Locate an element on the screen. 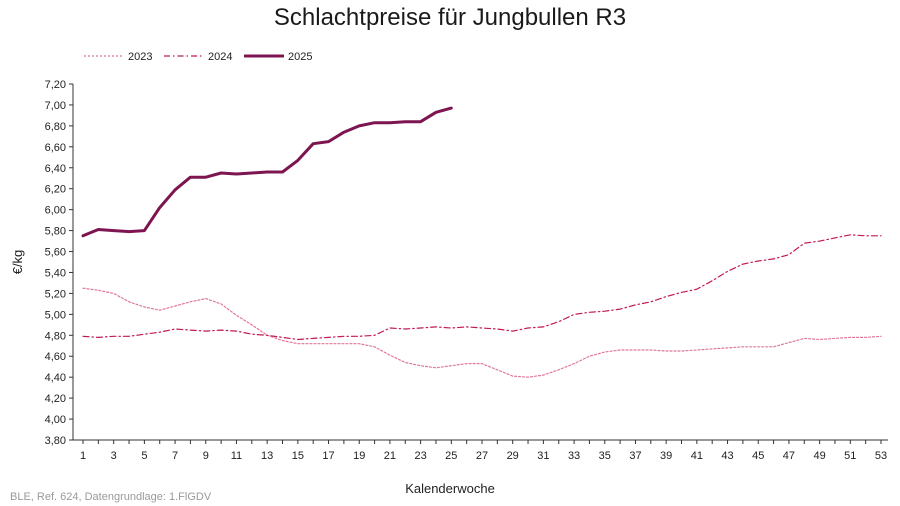 The image size is (900, 506). x-tick-label: 31 is located at coordinates (543, 456).